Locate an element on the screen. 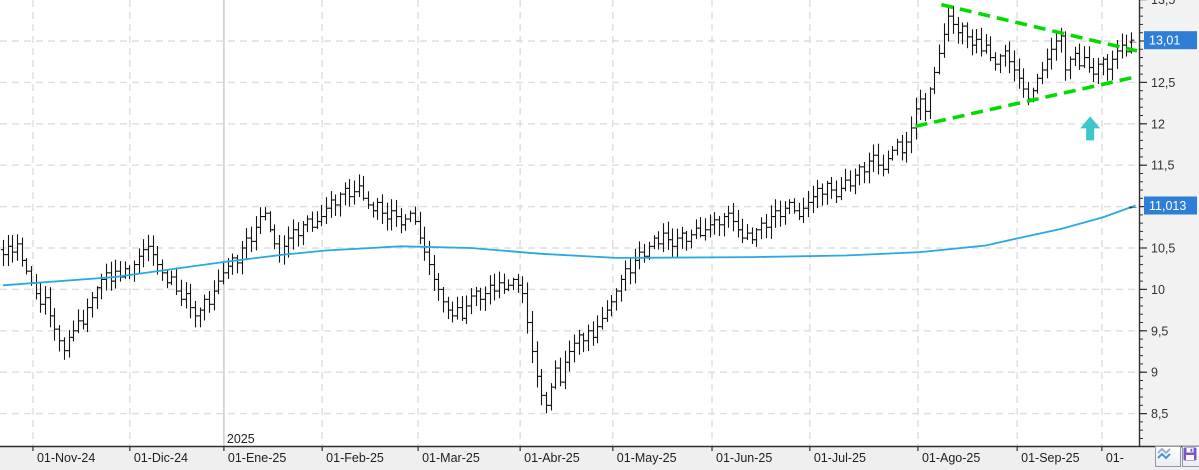  moving-average-value: 11,013 is located at coordinates (1167, 206).